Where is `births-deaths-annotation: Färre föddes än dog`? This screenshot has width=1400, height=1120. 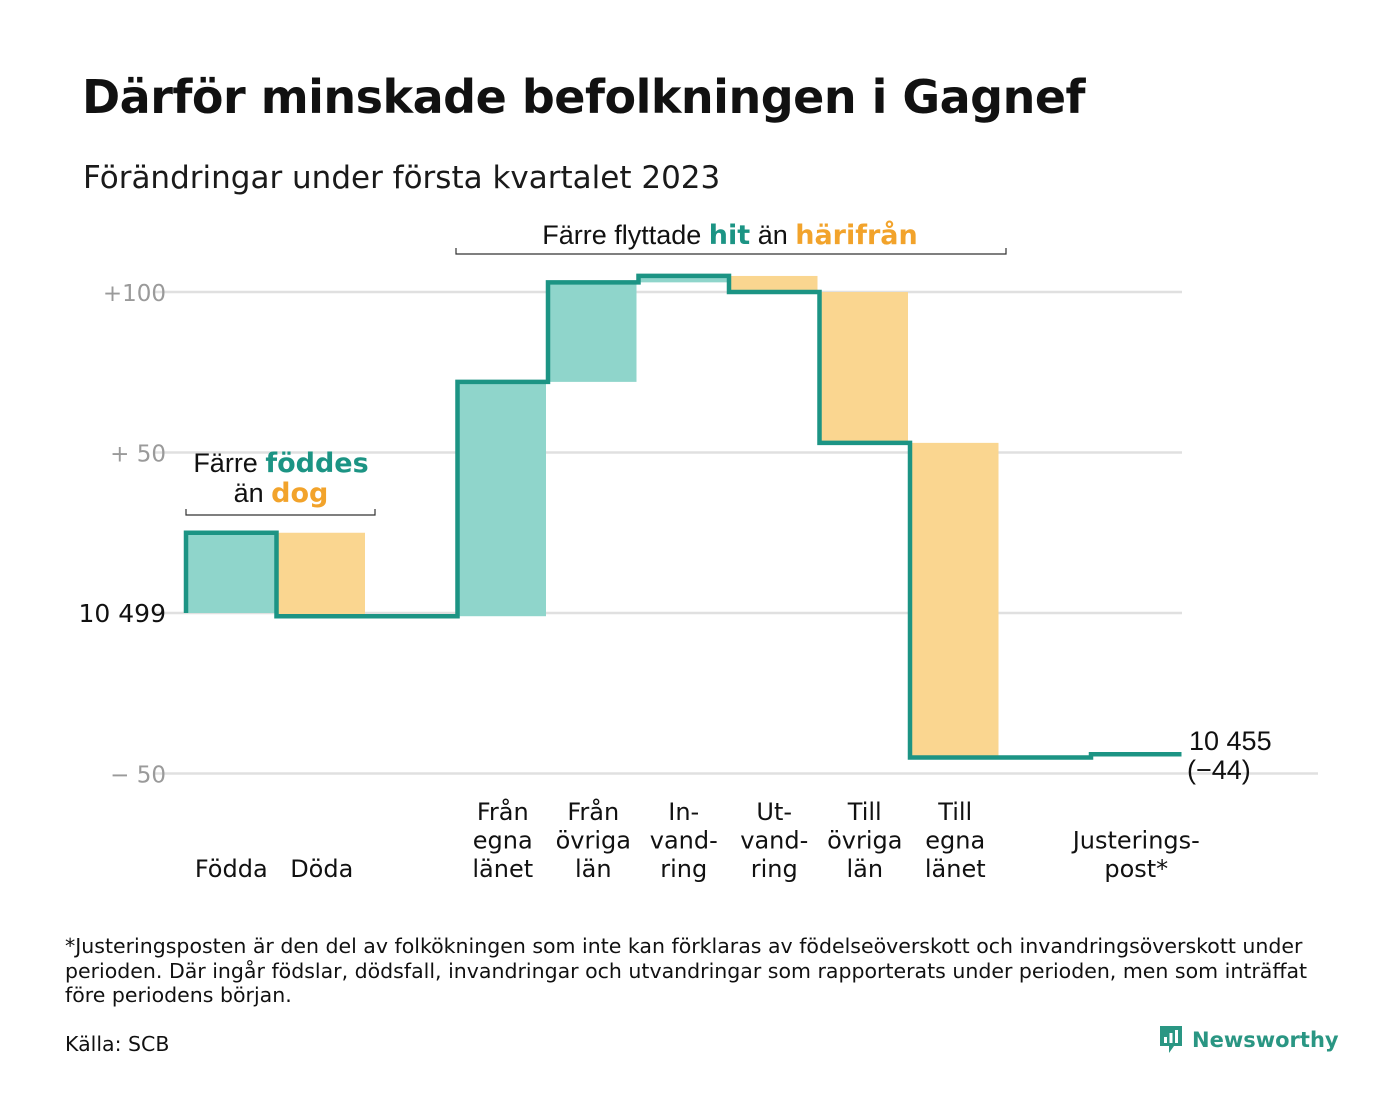
births-deaths-annotation: Färre föddes än dog is located at coordinates (280, 482).